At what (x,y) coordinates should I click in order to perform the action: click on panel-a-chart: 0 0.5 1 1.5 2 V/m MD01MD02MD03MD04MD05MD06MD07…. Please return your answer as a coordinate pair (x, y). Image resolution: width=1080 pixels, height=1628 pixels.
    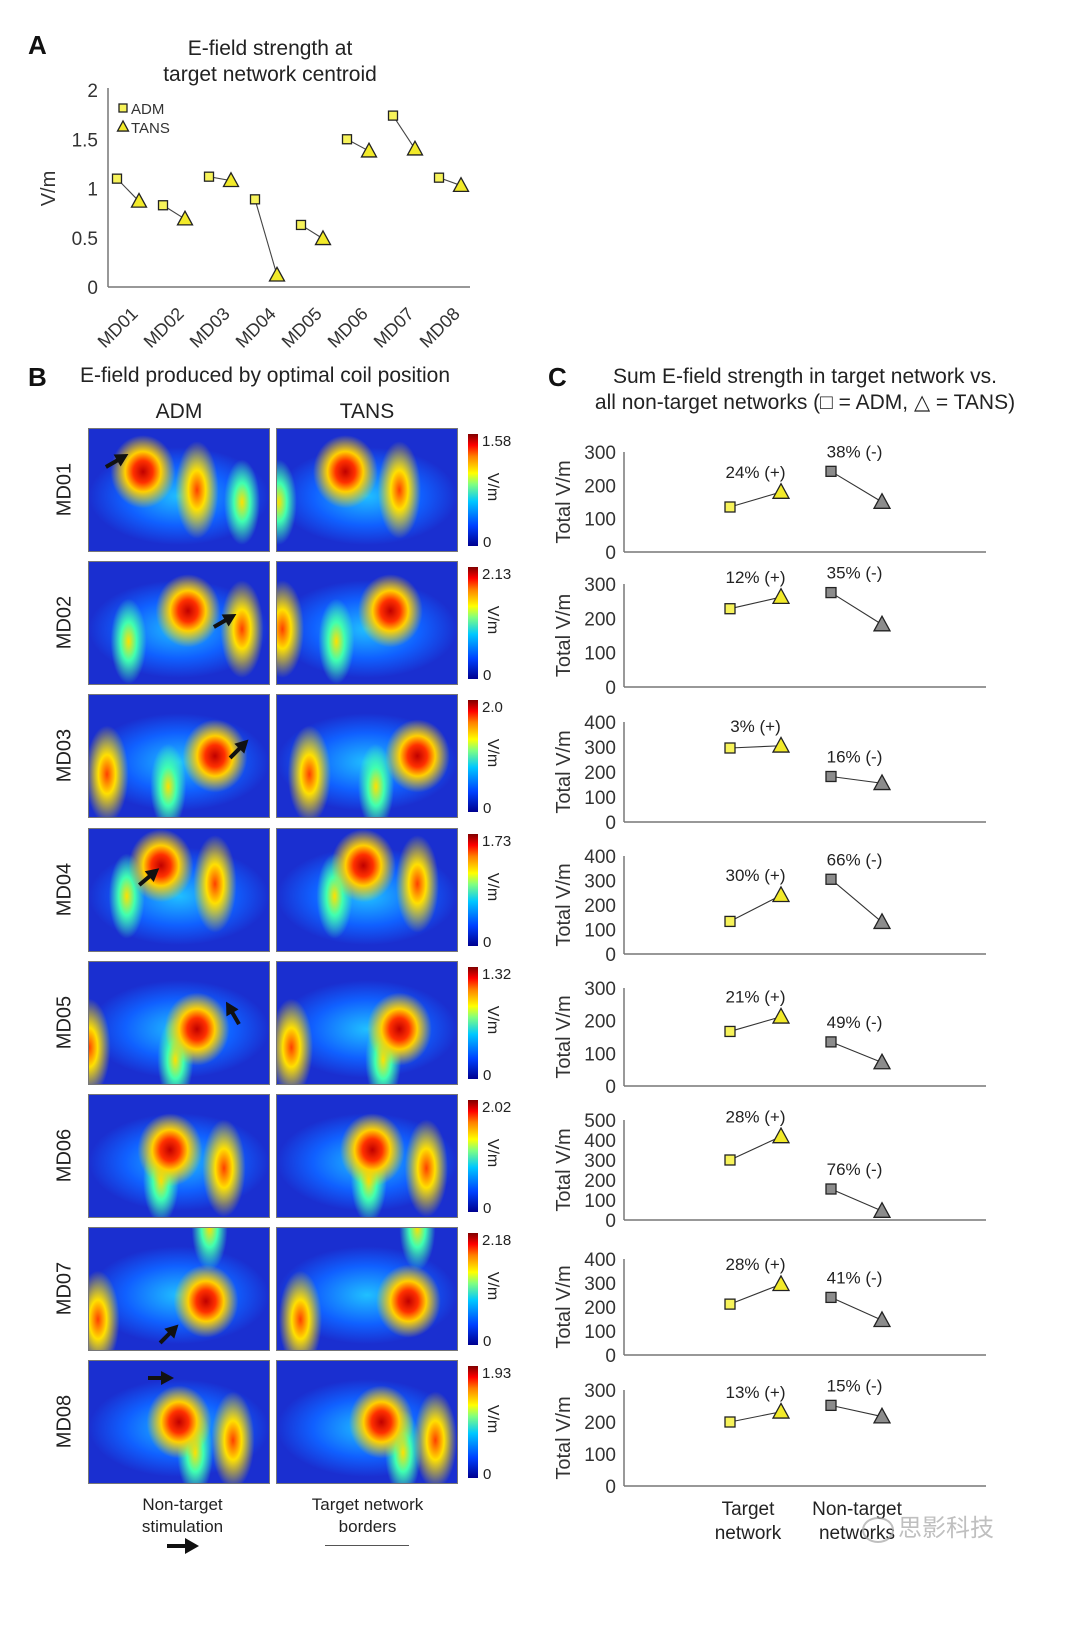
    Looking at the image, I should click on (254, 215).